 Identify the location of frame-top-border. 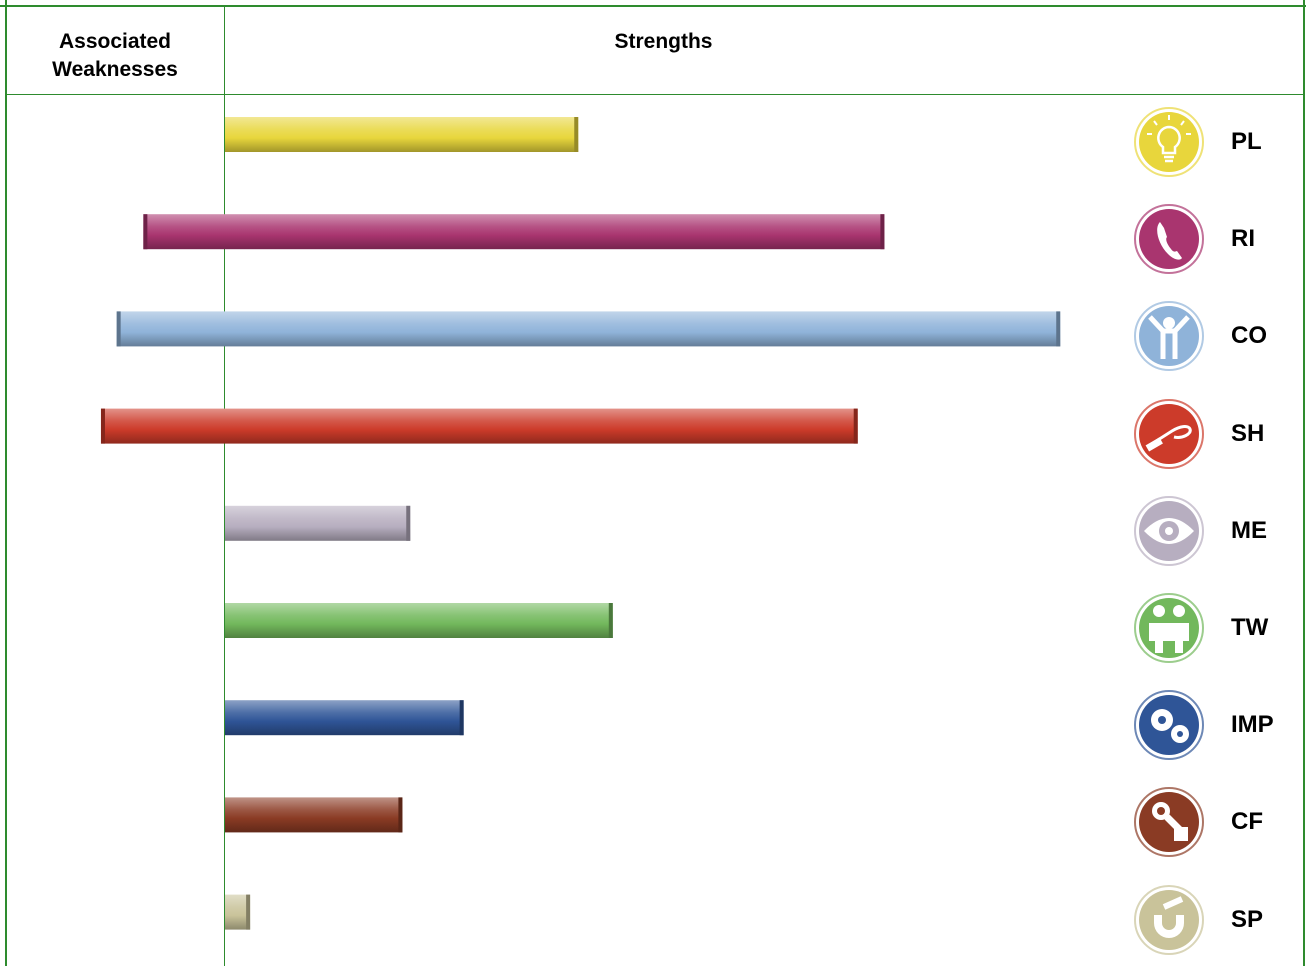
(653, 6).